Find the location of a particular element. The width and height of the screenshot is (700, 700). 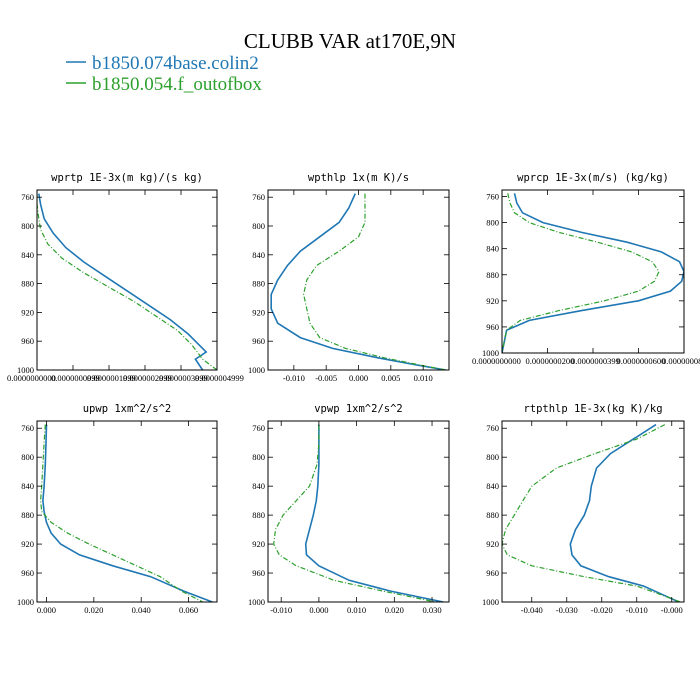

x-tick-label: -0.030 is located at coordinates (567, 610).